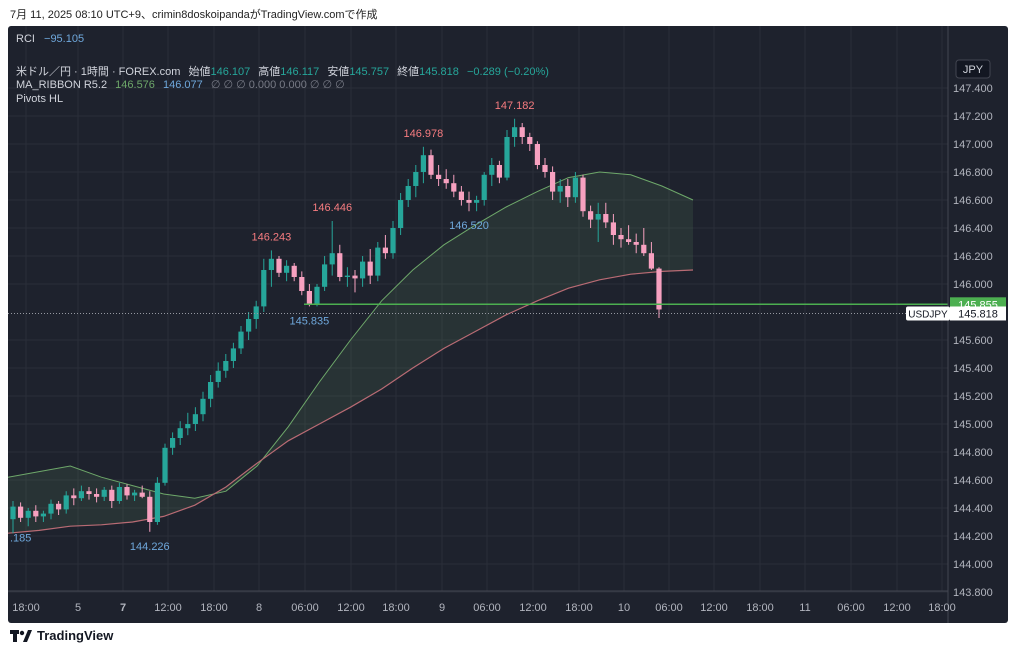 Image resolution: width=1024 pixels, height=652 pixels. I want to click on time-tick-label: 7, so click(123, 608).